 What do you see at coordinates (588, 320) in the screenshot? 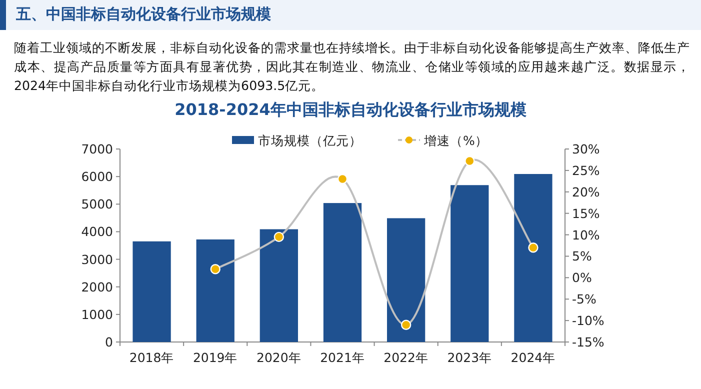
I see `y2-tick-label: -10%` at bounding box center [588, 320].